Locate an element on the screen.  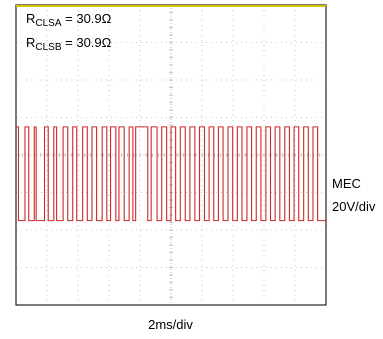
channel-name: MEC is located at coordinates (346, 183).